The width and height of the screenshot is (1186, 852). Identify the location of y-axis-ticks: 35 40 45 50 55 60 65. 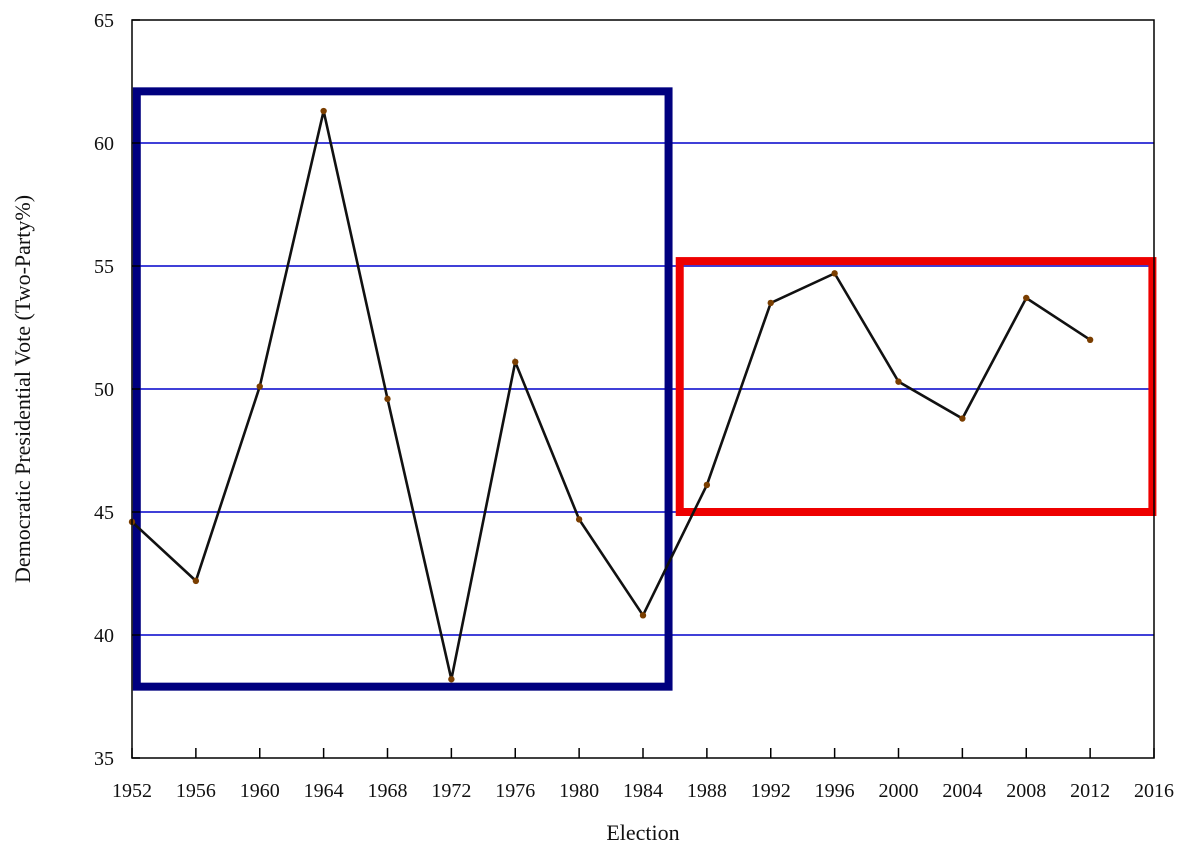
(117, 390).